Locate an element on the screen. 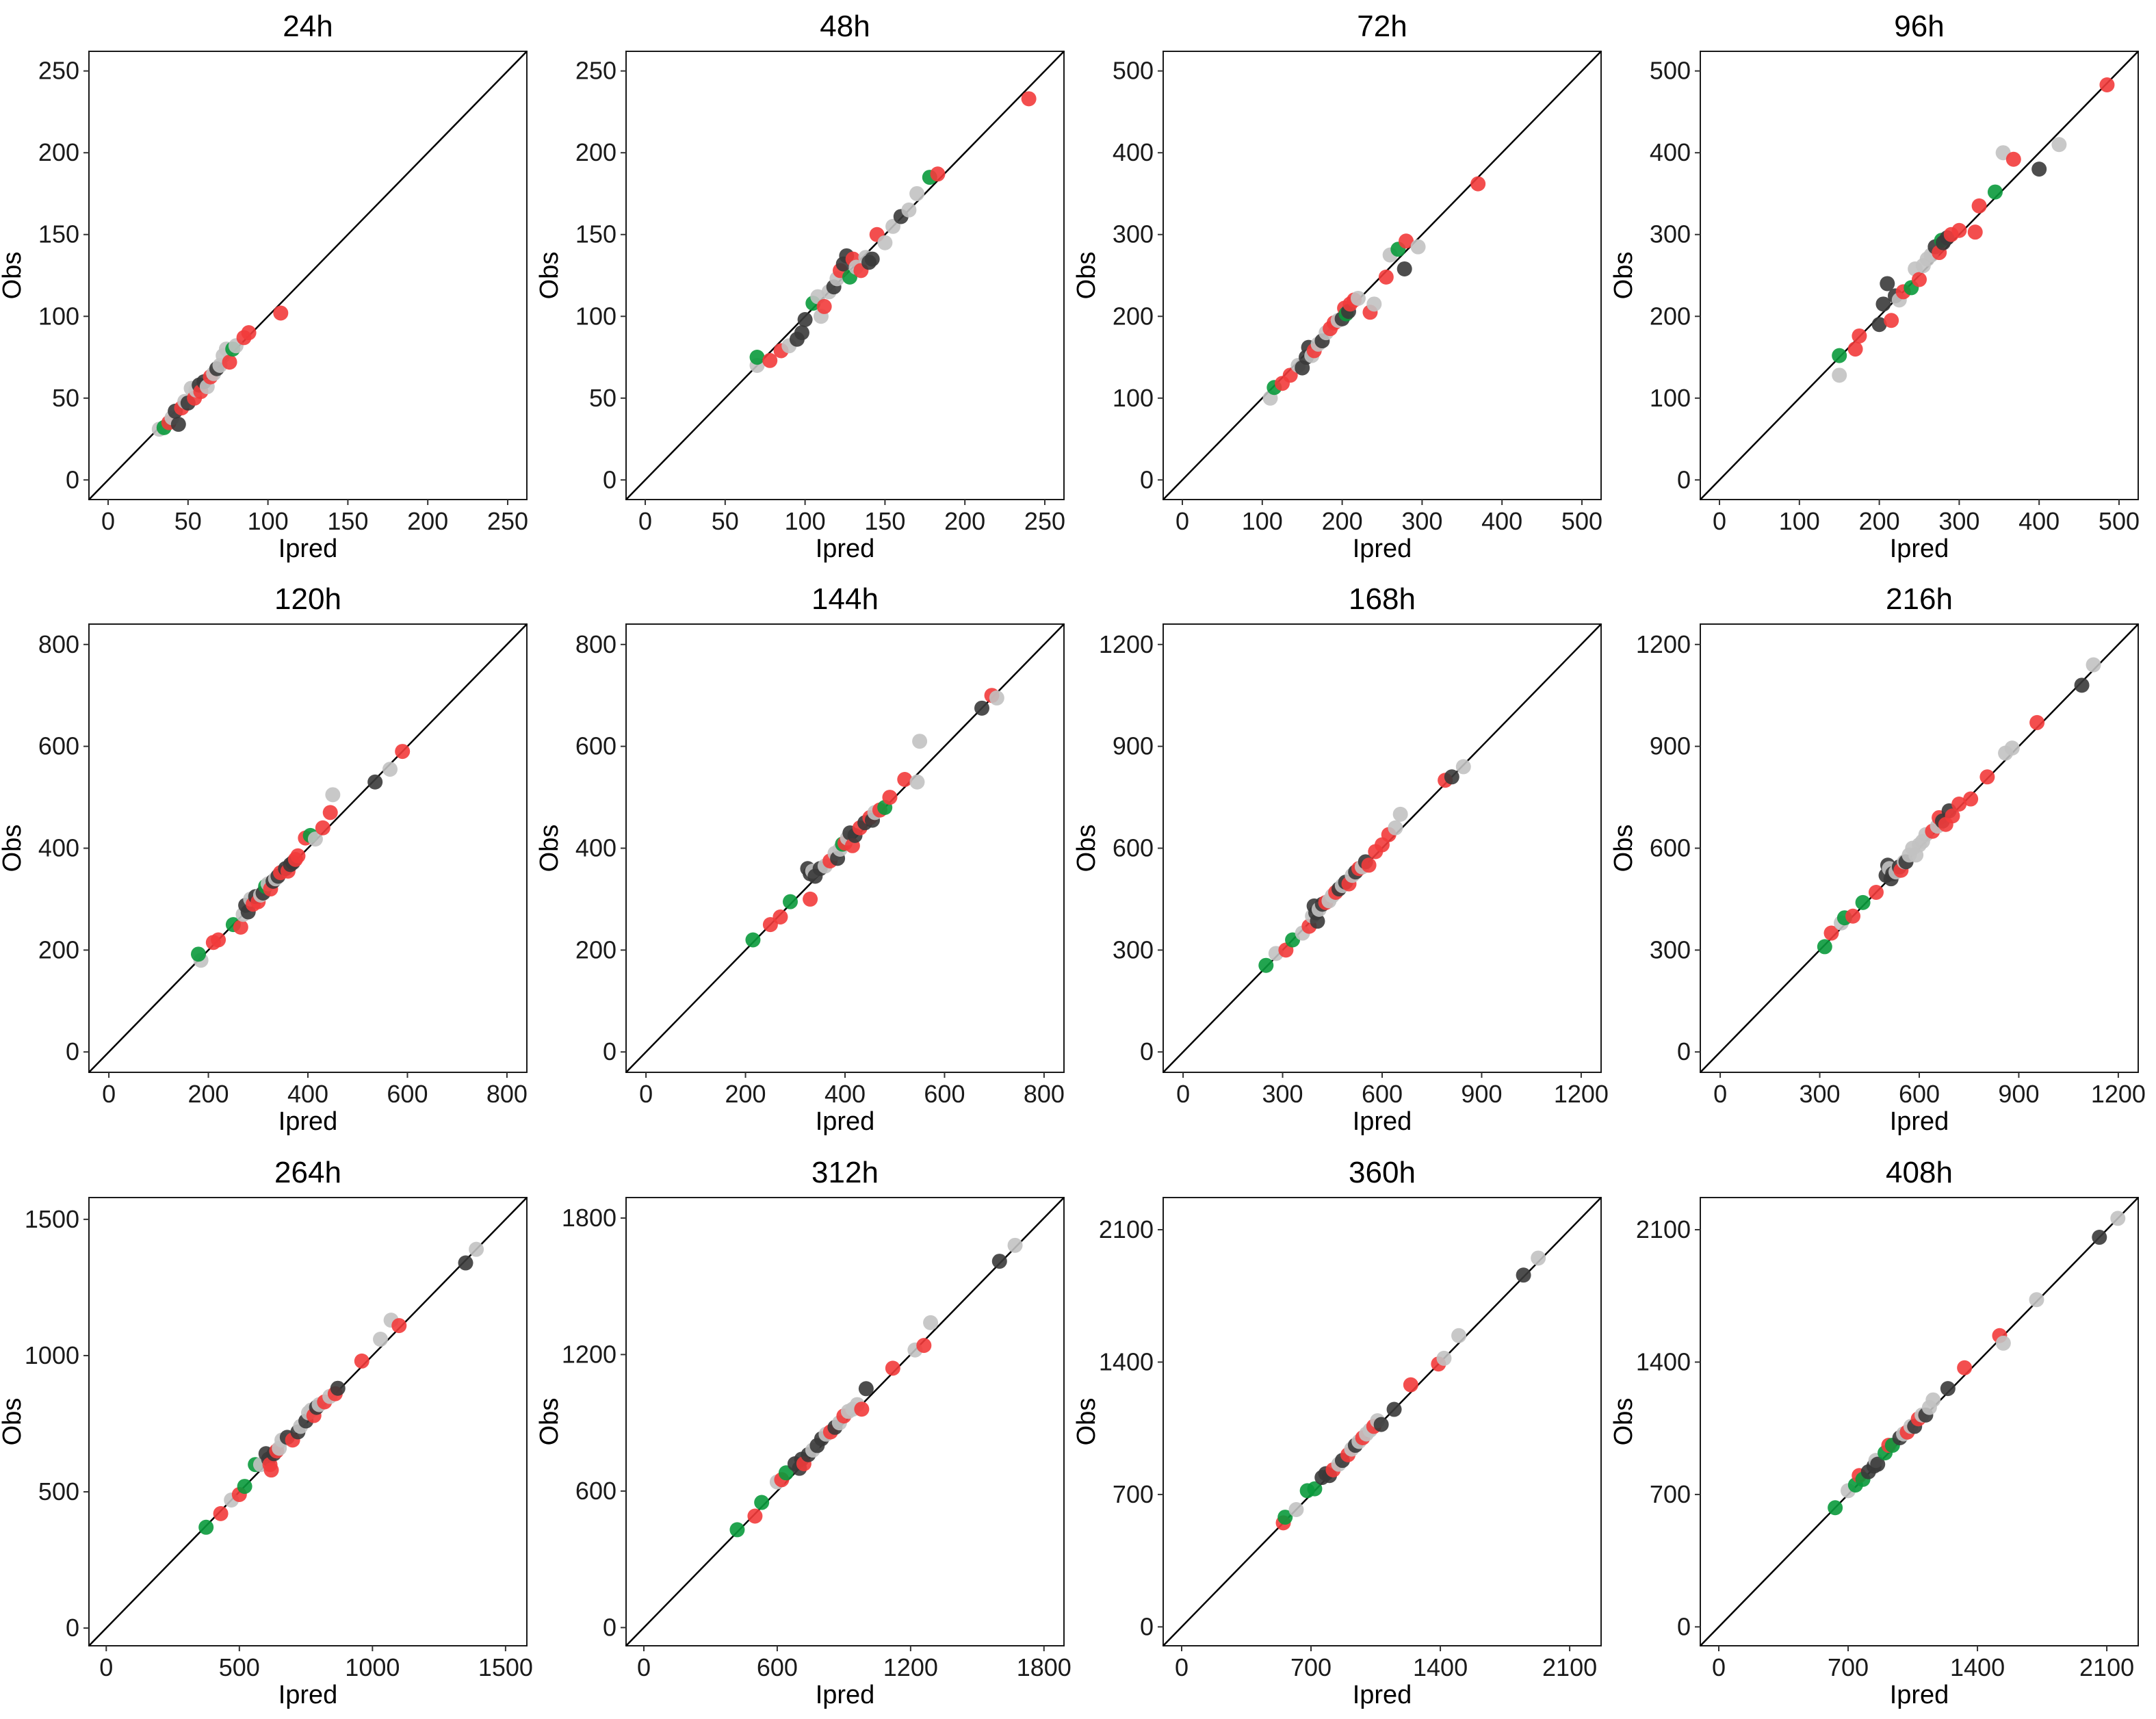  y-tick-label: 700 is located at coordinates (1670, 1494).